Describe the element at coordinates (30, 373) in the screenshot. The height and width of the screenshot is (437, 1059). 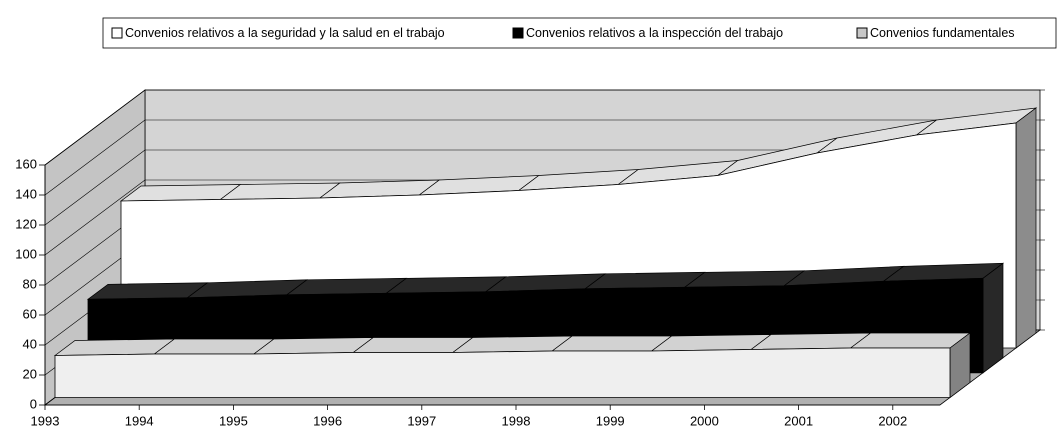
I see `y-tick-label: 20` at that location.